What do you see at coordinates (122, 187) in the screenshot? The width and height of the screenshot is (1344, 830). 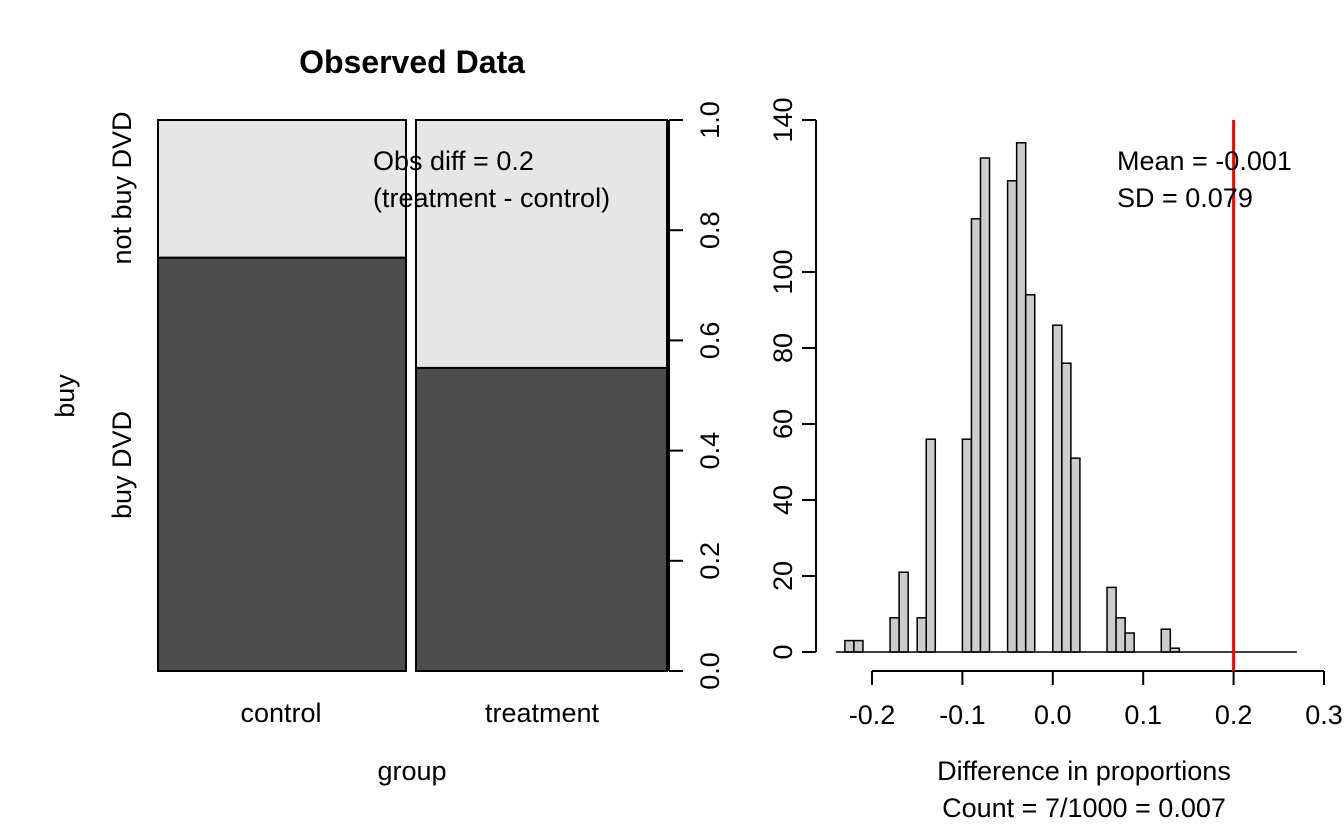 I see `y-level-not-buy-dvd: not buy DVD` at bounding box center [122, 187].